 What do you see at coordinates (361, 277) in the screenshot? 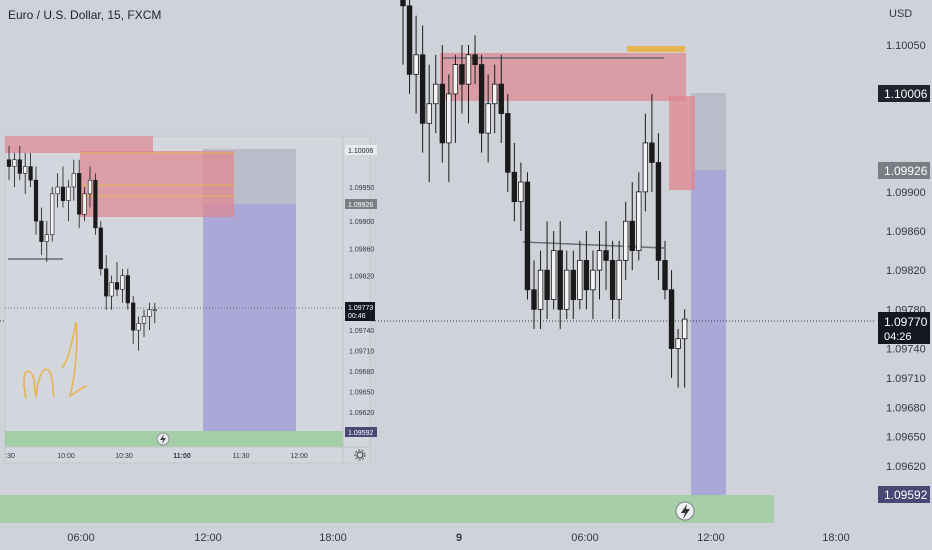
I see `inset-price-tick: 1.09820` at bounding box center [361, 277].